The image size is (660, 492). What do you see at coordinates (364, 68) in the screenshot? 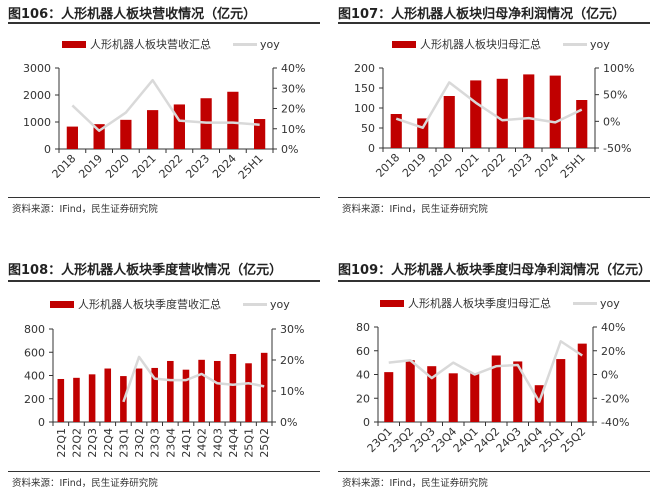
I see `left-tick-label: 200` at bounding box center [364, 68].